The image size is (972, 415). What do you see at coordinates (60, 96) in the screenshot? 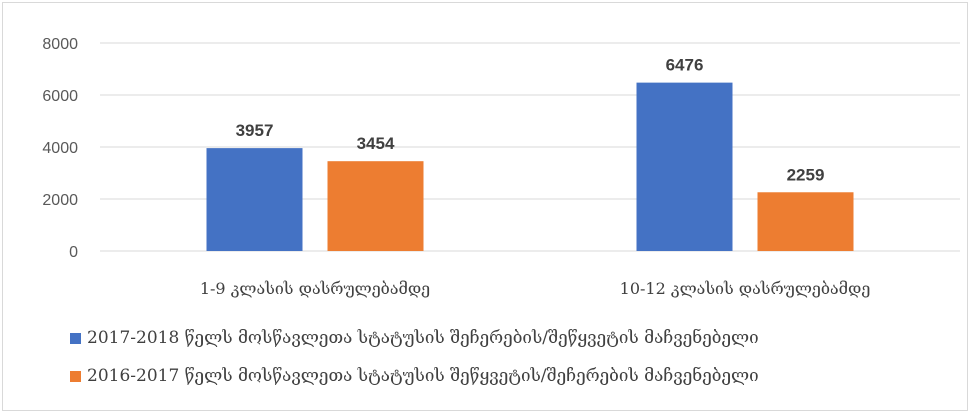
I see `y-tick-label-6000: 6000` at bounding box center [60, 96].